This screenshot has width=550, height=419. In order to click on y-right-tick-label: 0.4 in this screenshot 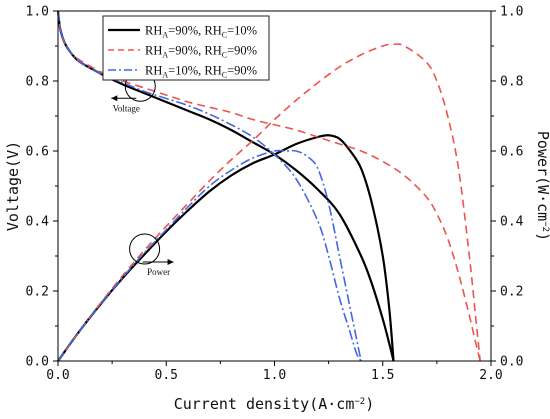, I will do `click(512, 222)`.